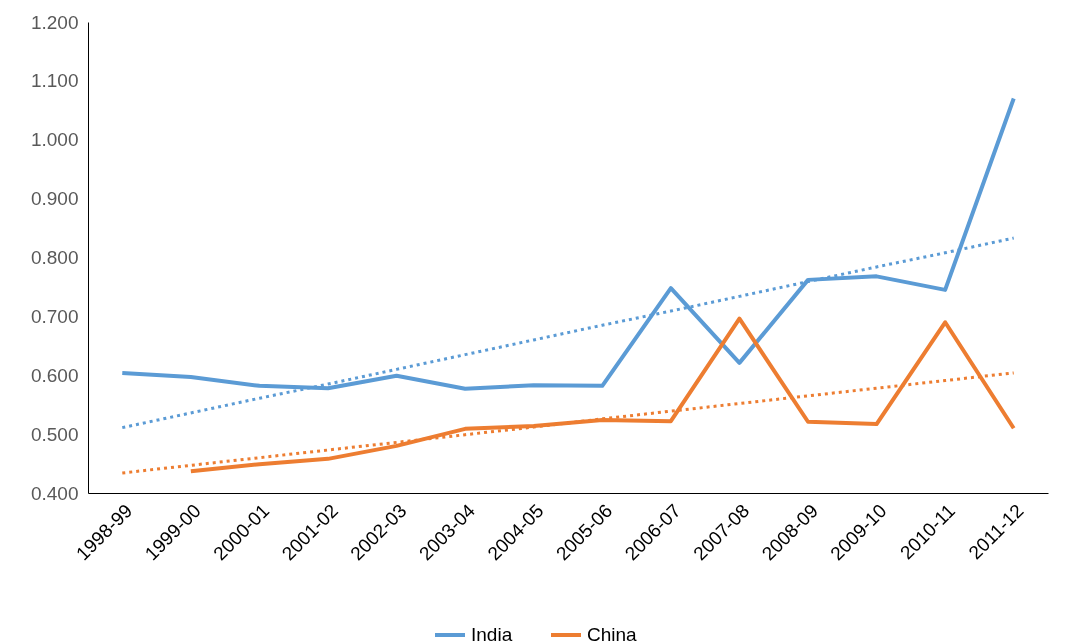 This screenshot has width=1072, height=642. What do you see at coordinates (54, 199) in the screenshot?
I see `y-tick-label: 0.900` at bounding box center [54, 199].